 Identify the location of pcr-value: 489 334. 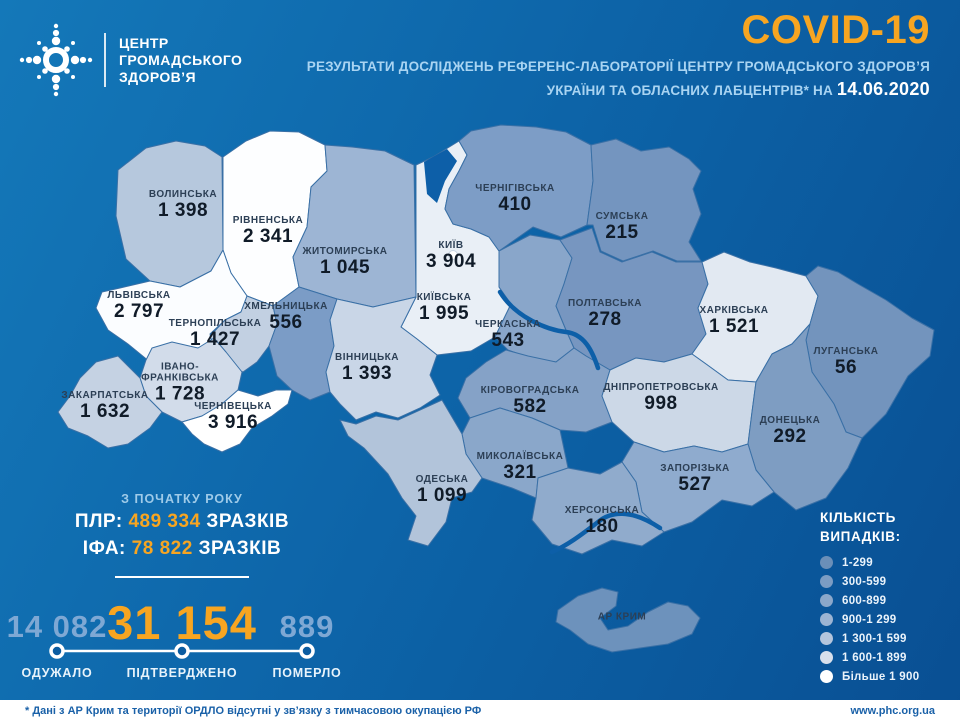
(164, 521).